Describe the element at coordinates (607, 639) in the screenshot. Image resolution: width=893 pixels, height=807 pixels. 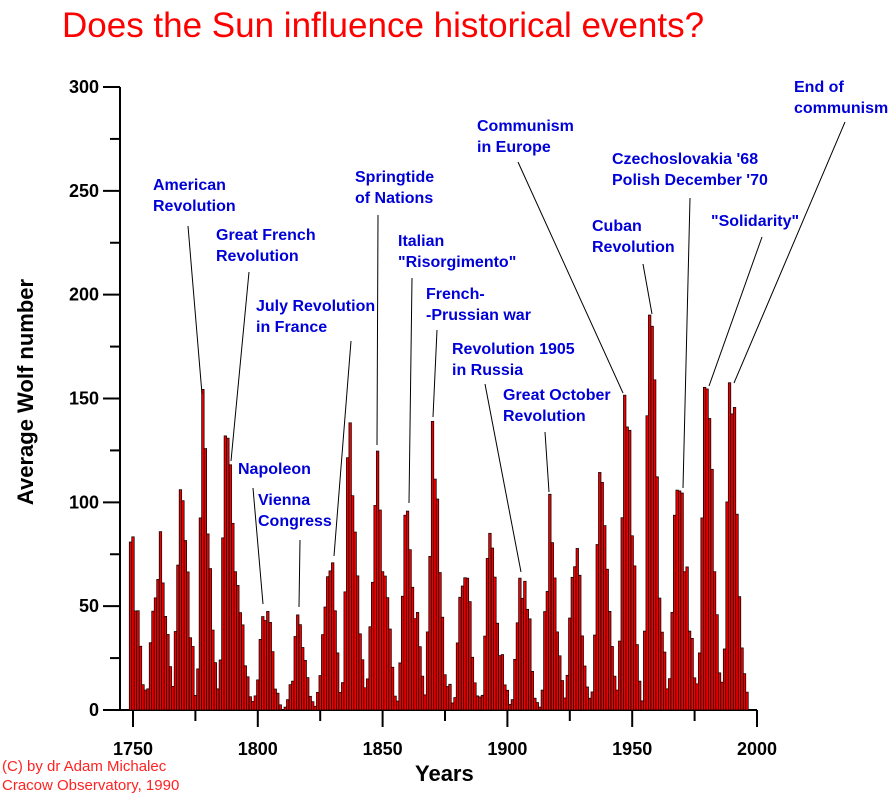
I see `bar-1940` at that location.